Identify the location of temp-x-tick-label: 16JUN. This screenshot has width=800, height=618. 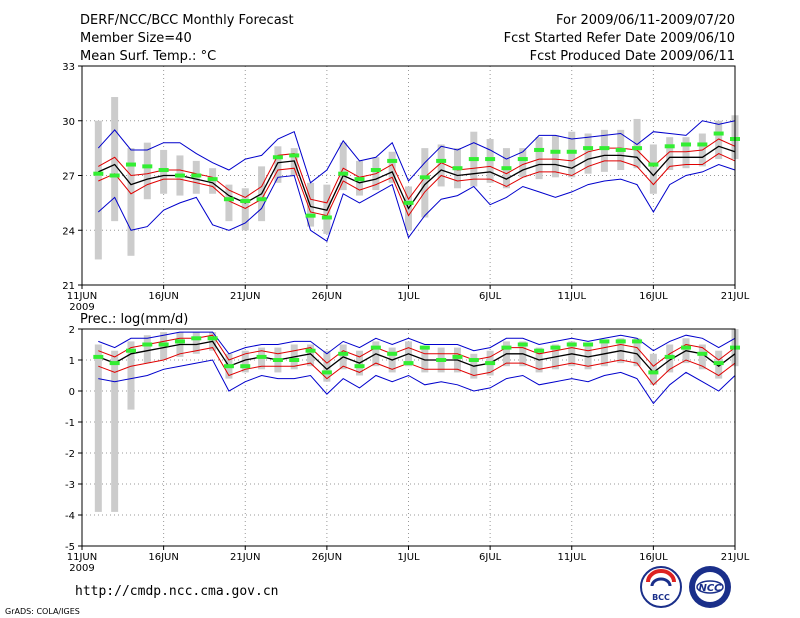
(163, 296).